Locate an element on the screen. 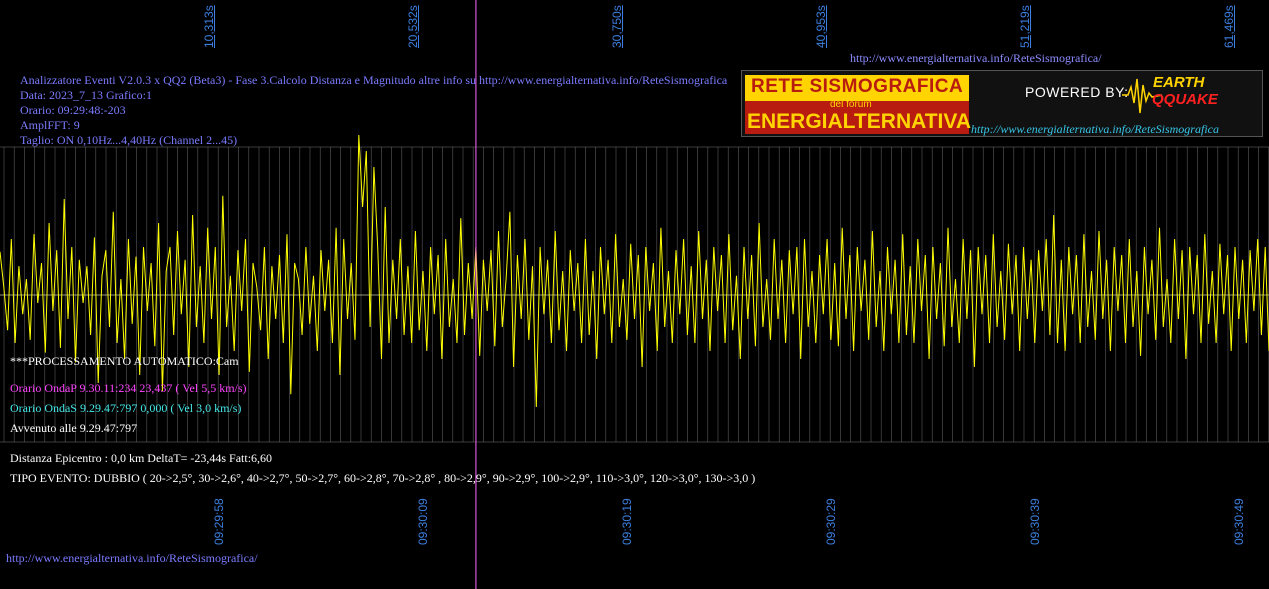 The width and height of the screenshot is (1269, 589). bottom-tick-label: 09:30:29 is located at coordinates (831, 521).